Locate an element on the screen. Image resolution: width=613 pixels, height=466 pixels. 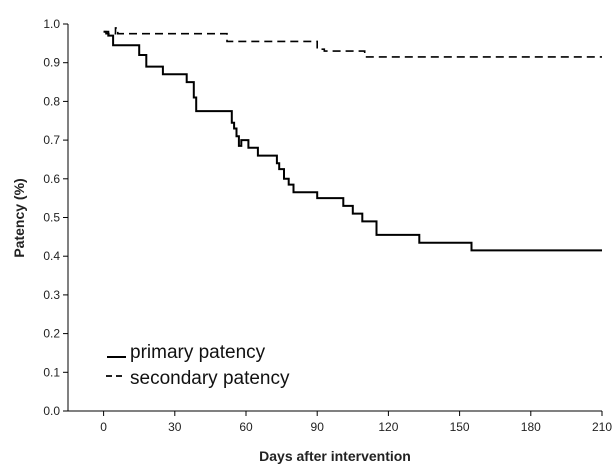
y-tick-label: 0.9 is located at coordinates (51, 63).